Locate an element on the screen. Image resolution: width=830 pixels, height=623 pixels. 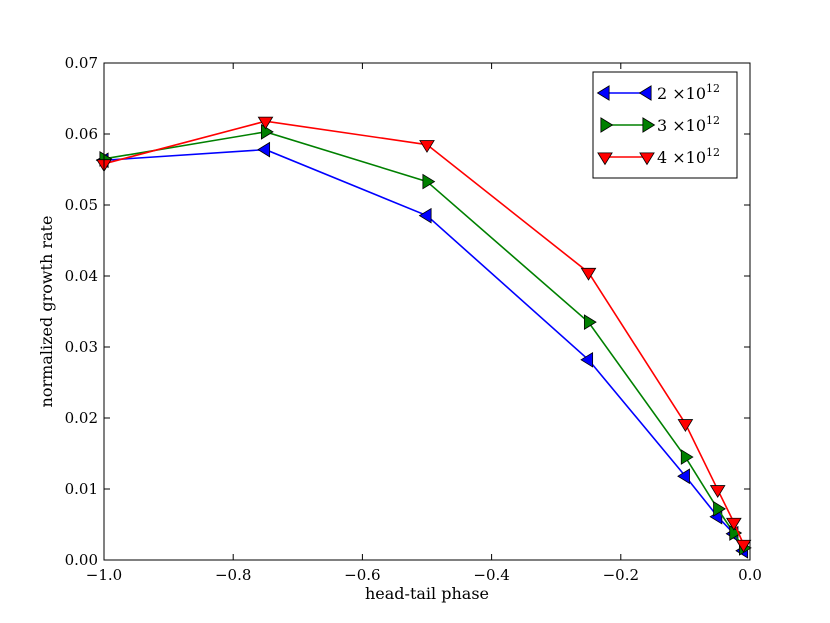
y-axis-label: normalized growth rate is located at coordinates (46, 312).